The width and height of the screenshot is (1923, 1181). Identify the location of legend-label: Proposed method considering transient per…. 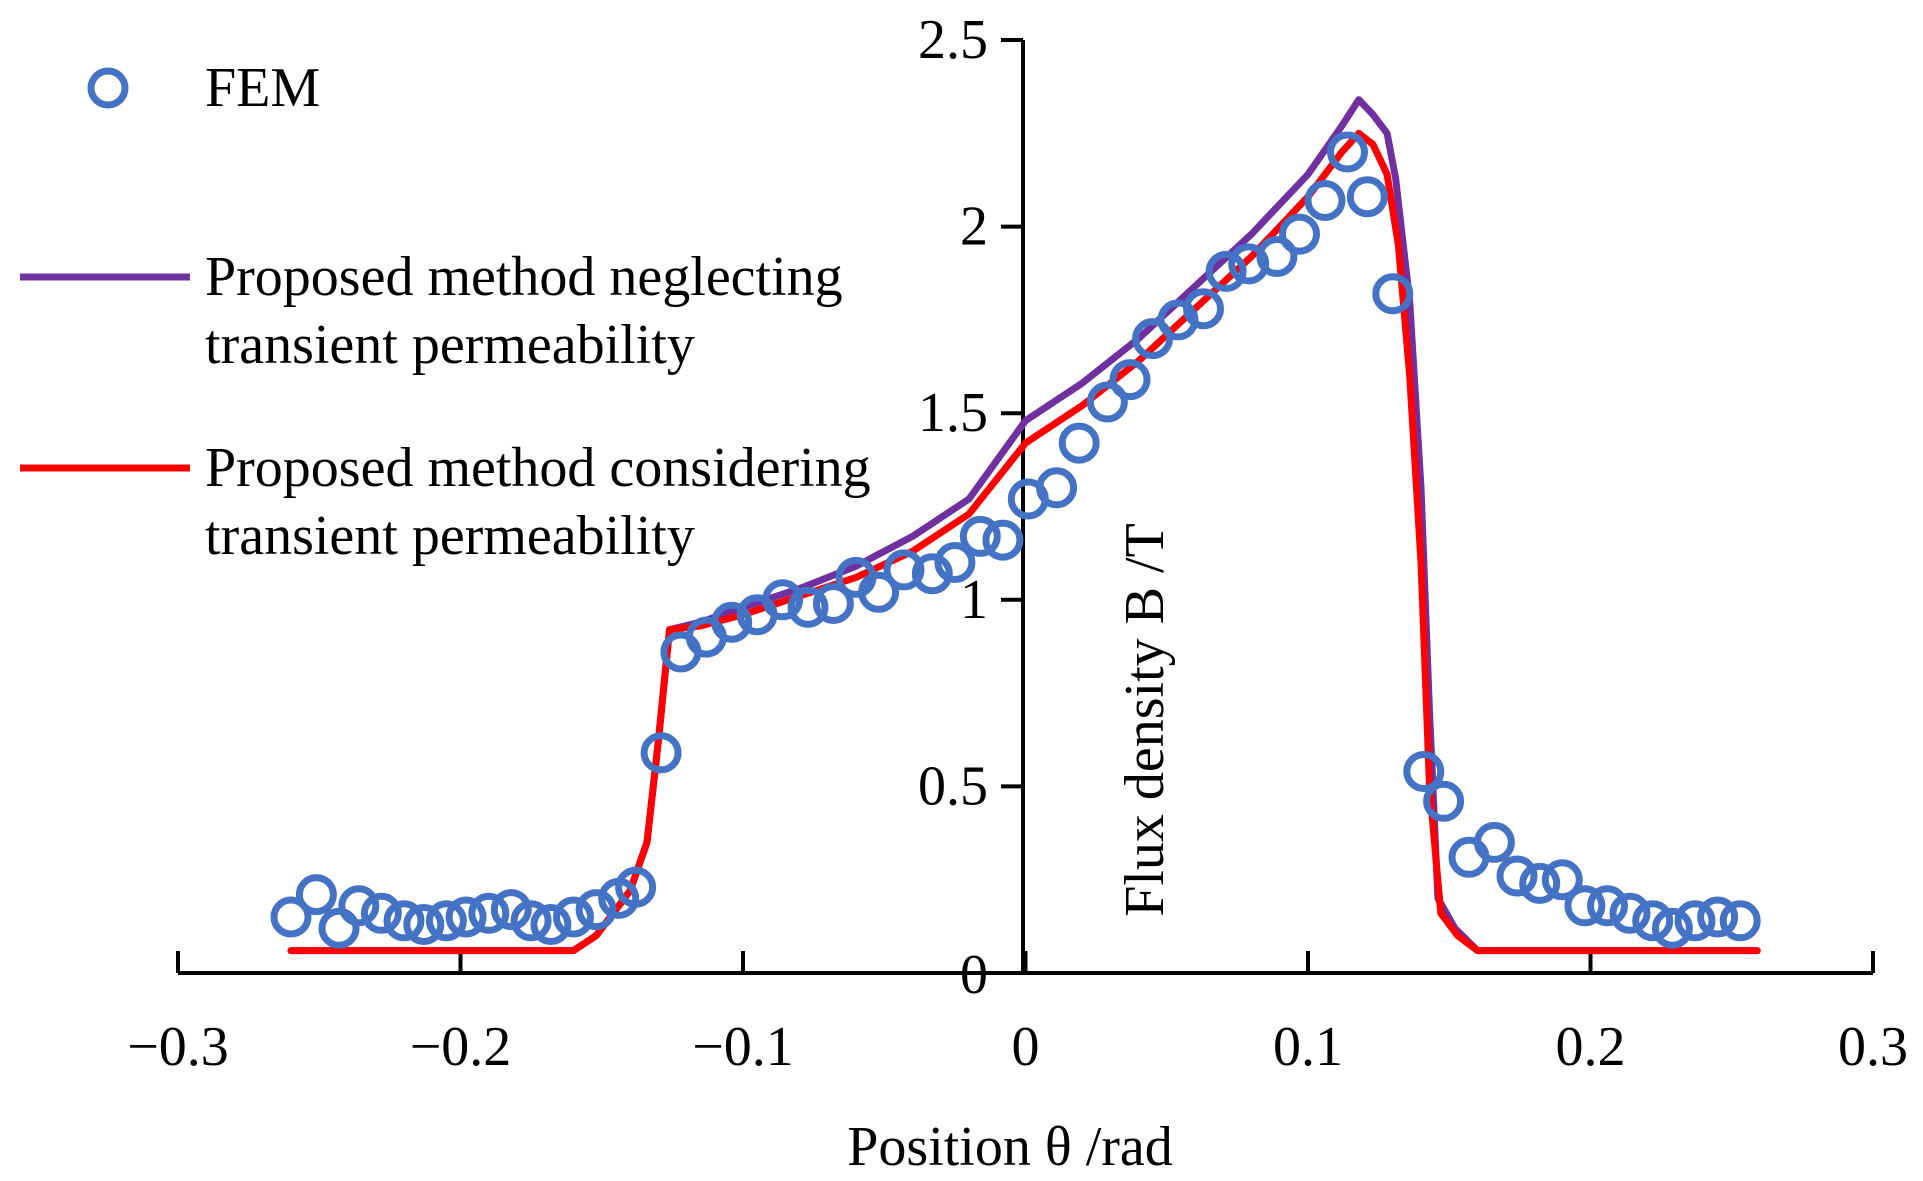
(538, 502).